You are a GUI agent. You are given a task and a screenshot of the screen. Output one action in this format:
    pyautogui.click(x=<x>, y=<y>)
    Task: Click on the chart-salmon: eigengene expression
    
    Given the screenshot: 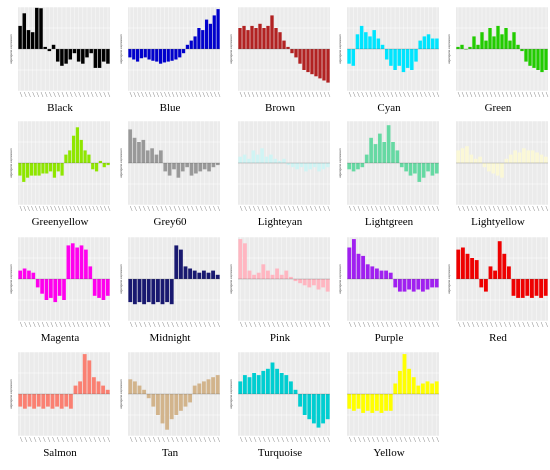 What is the action you would take?
    pyautogui.click(x=59, y=397)
    